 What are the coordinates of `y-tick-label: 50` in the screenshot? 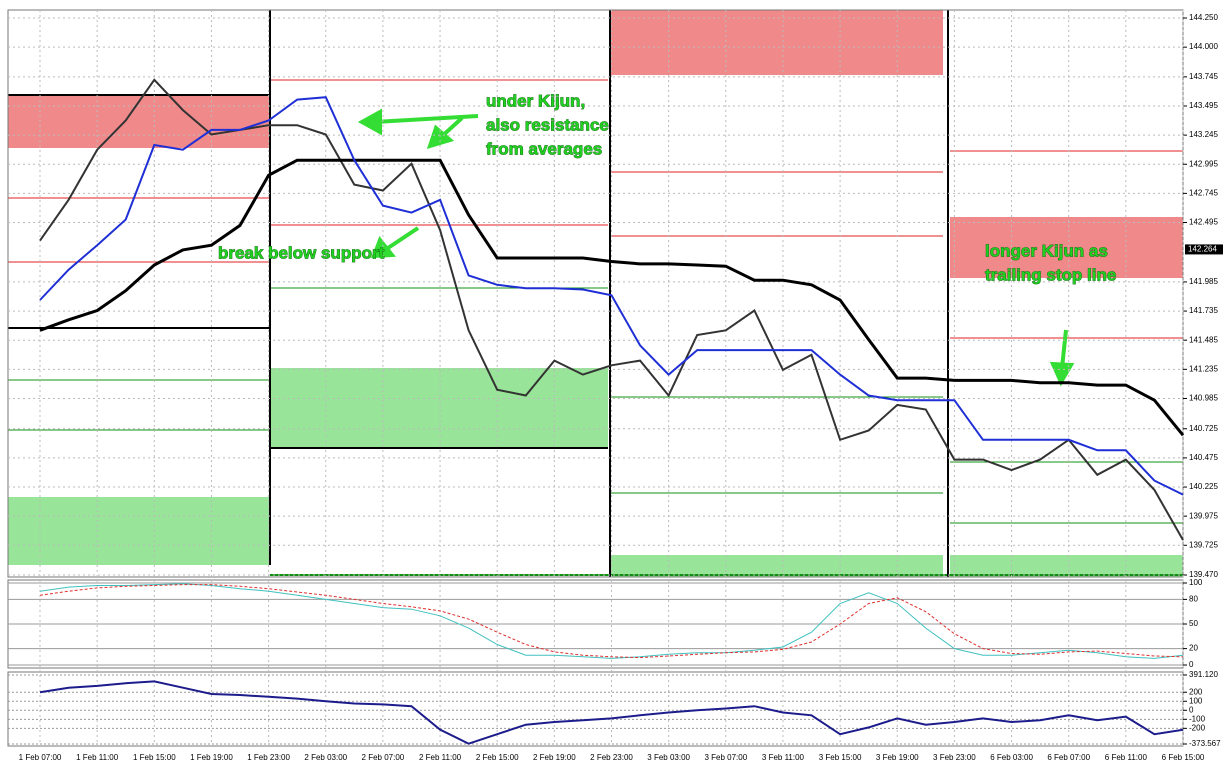 It's located at (1193, 623).